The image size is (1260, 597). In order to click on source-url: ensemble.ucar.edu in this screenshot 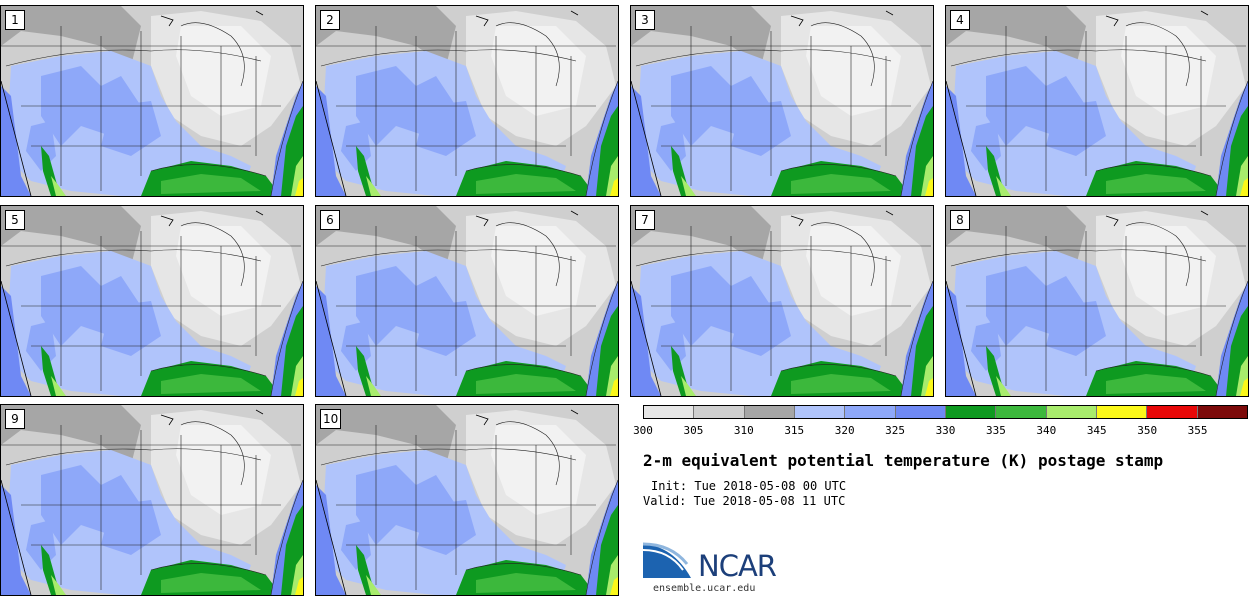, I will do `click(704, 588)`.